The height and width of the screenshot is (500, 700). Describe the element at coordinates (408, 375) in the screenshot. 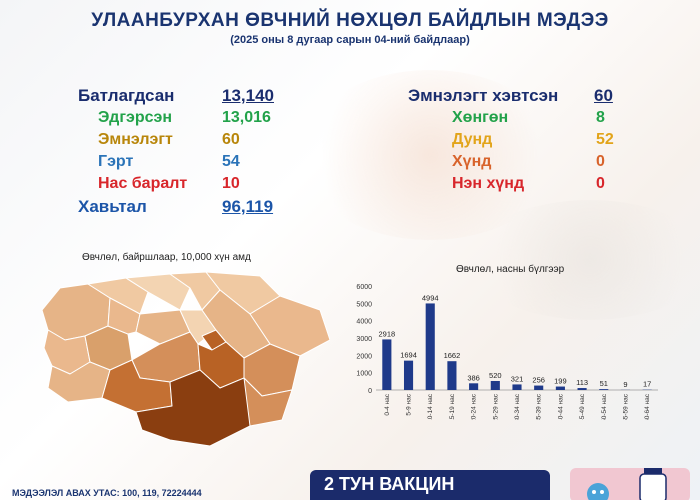

I see `bar-5-9 нас` at that location.